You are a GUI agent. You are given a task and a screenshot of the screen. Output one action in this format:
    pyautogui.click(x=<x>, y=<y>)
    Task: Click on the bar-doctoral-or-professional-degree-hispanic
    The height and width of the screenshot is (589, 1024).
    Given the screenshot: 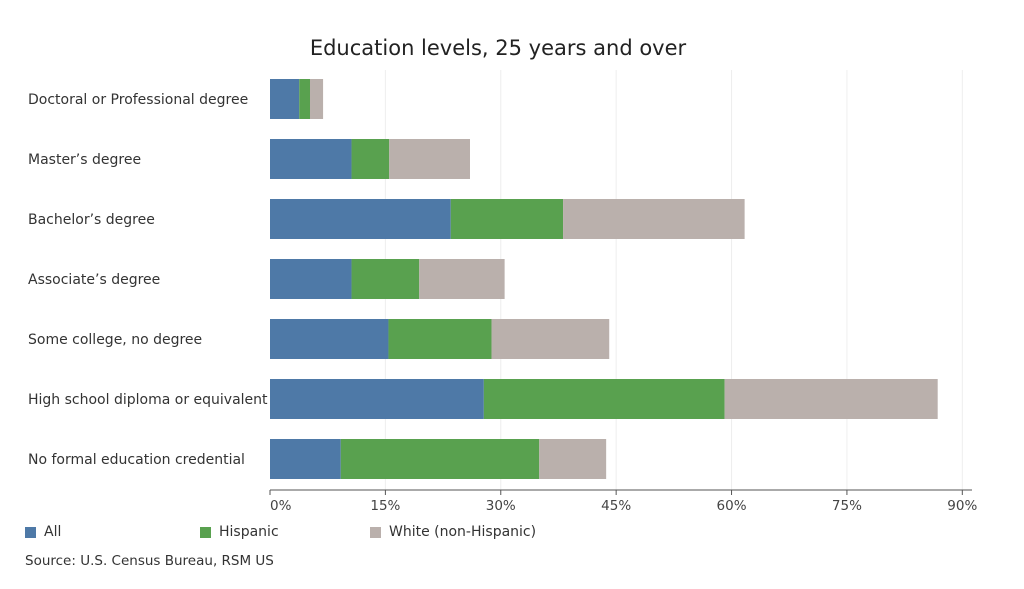 What is the action you would take?
    pyautogui.click(x=304, y=99)
    